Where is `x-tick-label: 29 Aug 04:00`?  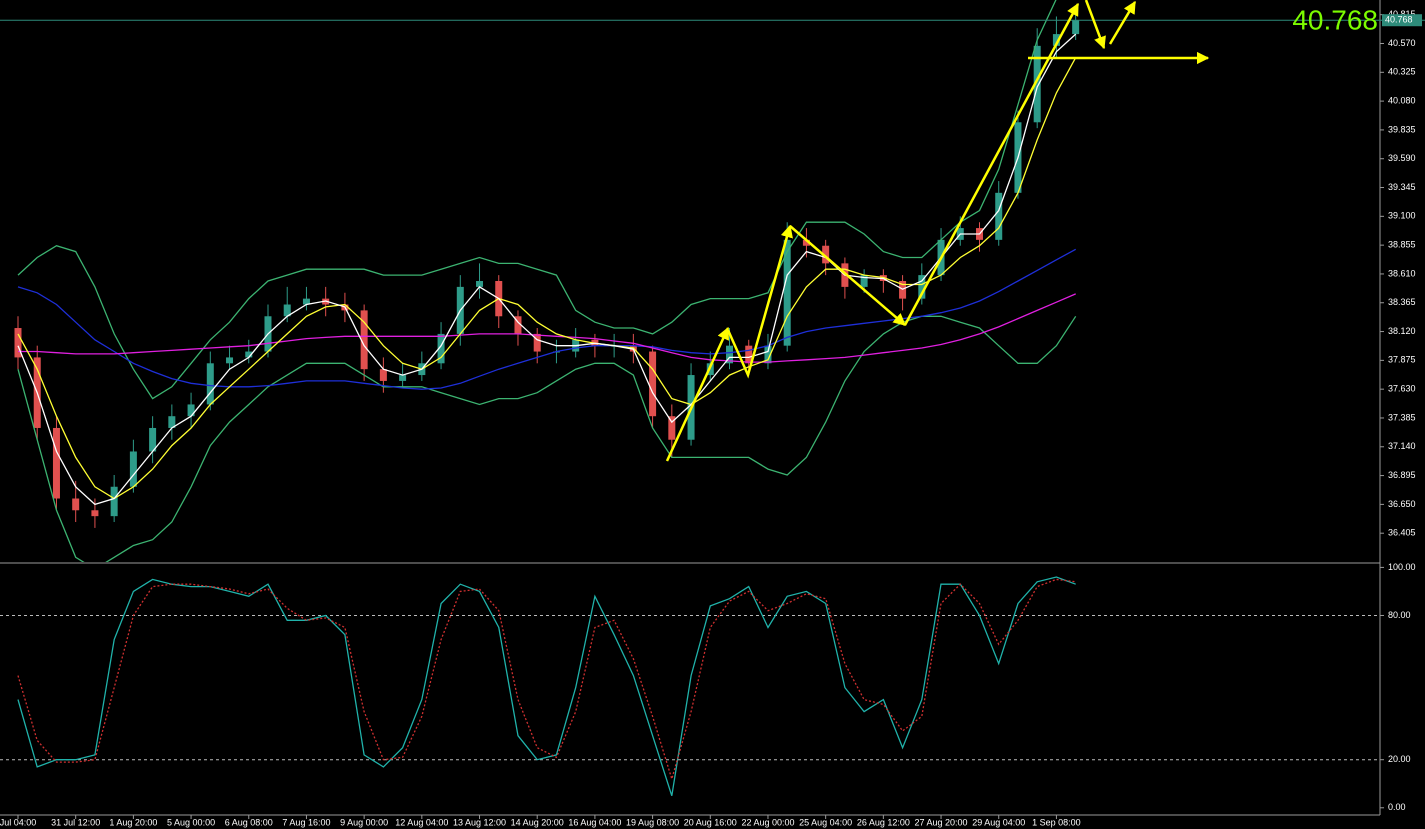 x-tick-label: 29 Aug 04:00 is located at coordinates (998, 822).